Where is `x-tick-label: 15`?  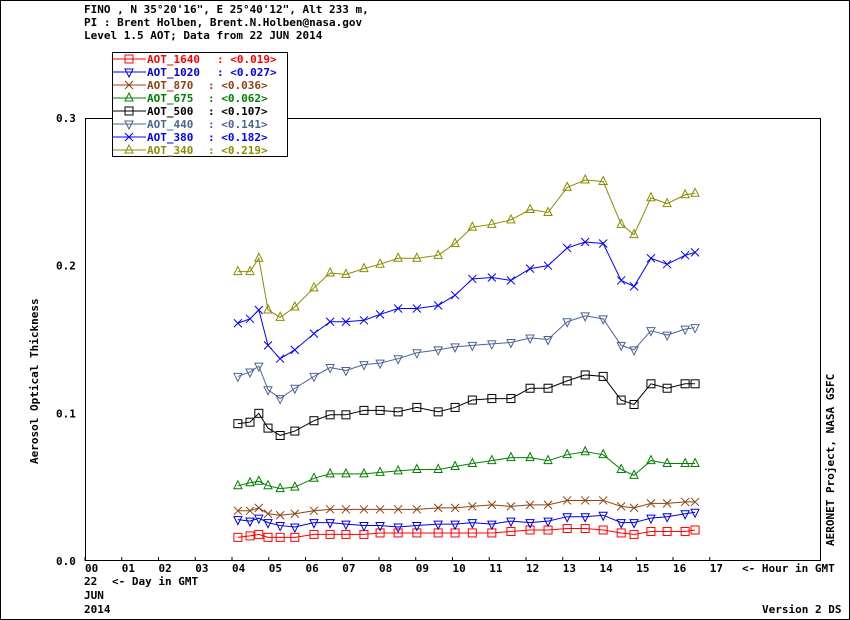 x-tick-label: 15 is located at coordinates (642, 568).